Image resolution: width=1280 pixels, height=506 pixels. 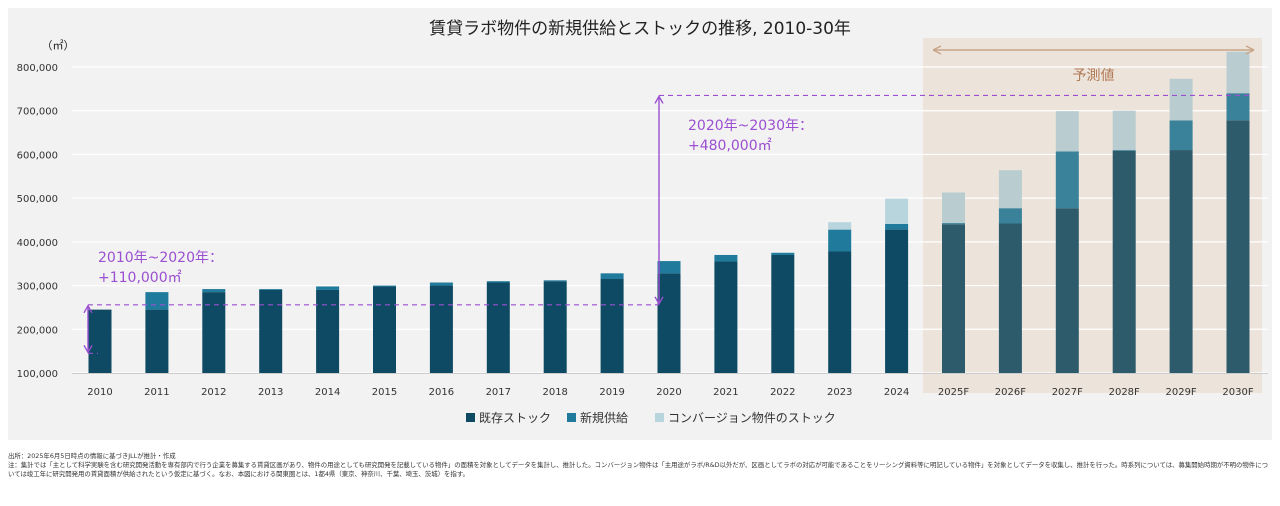 I want to click on x-tick-label: 2019, so click(x=611, y=392).